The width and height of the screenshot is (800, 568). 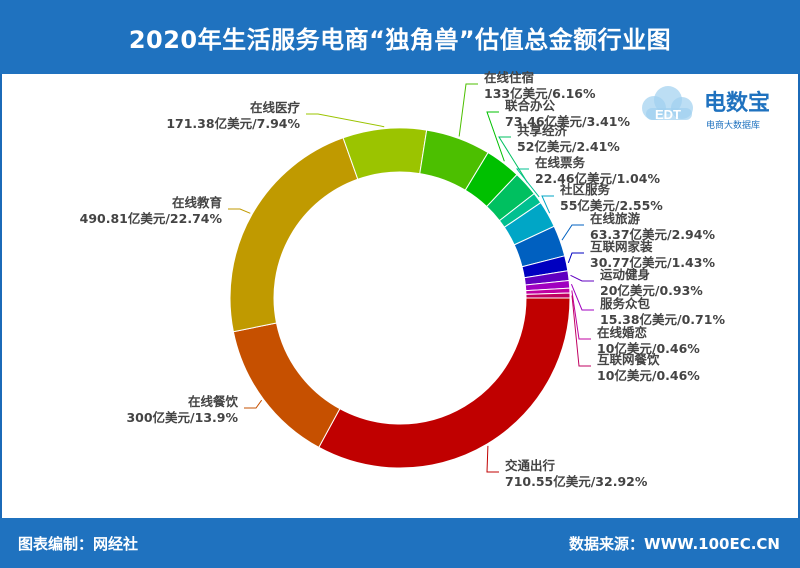 What do you see at coordinates (567, 121) in the screenshot?
I see `slice-value-label: 73.46亿美元/3.41%` at bounding box center [567, 121].